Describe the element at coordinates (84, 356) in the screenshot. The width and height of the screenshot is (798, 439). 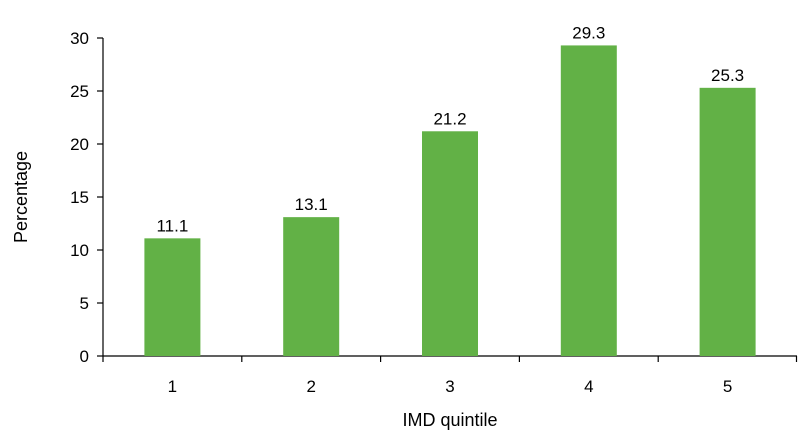
I see `y-tick-label: 0` at that location.